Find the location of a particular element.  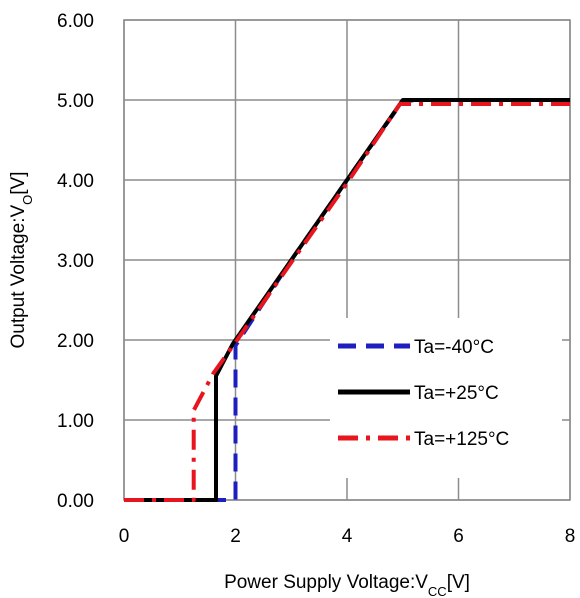

y-tick-label: 2.00 is located at coordinates (75, 341).